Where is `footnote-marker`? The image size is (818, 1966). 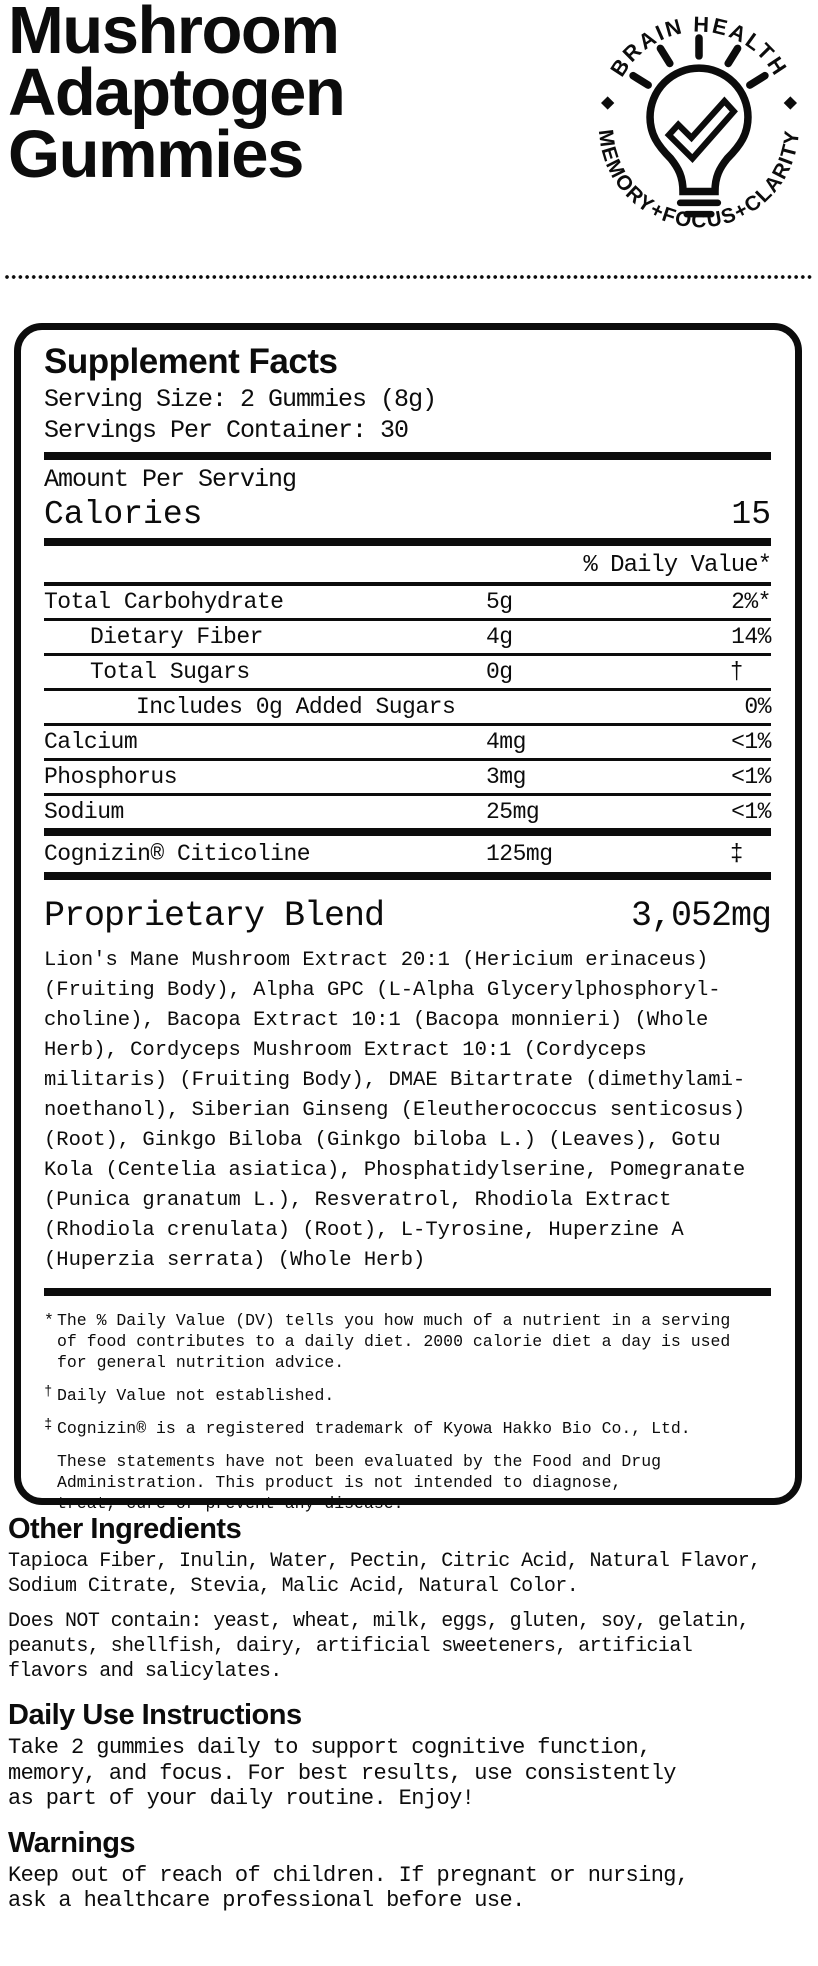
footnote-marker is located at coordinates (50, 1479).